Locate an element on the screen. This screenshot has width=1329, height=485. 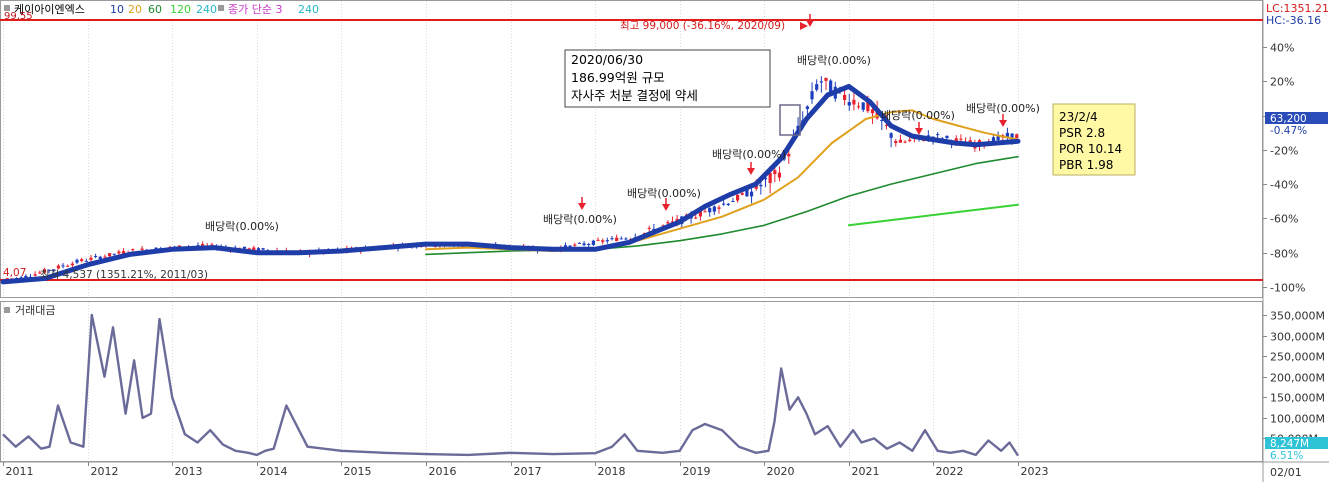
legend-ma-120: 120 is located at coordinates (180, 9).